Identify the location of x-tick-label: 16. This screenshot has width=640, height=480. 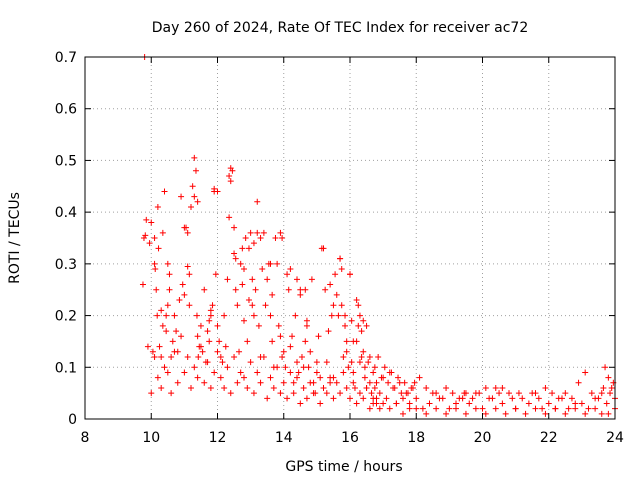
(350, 438).